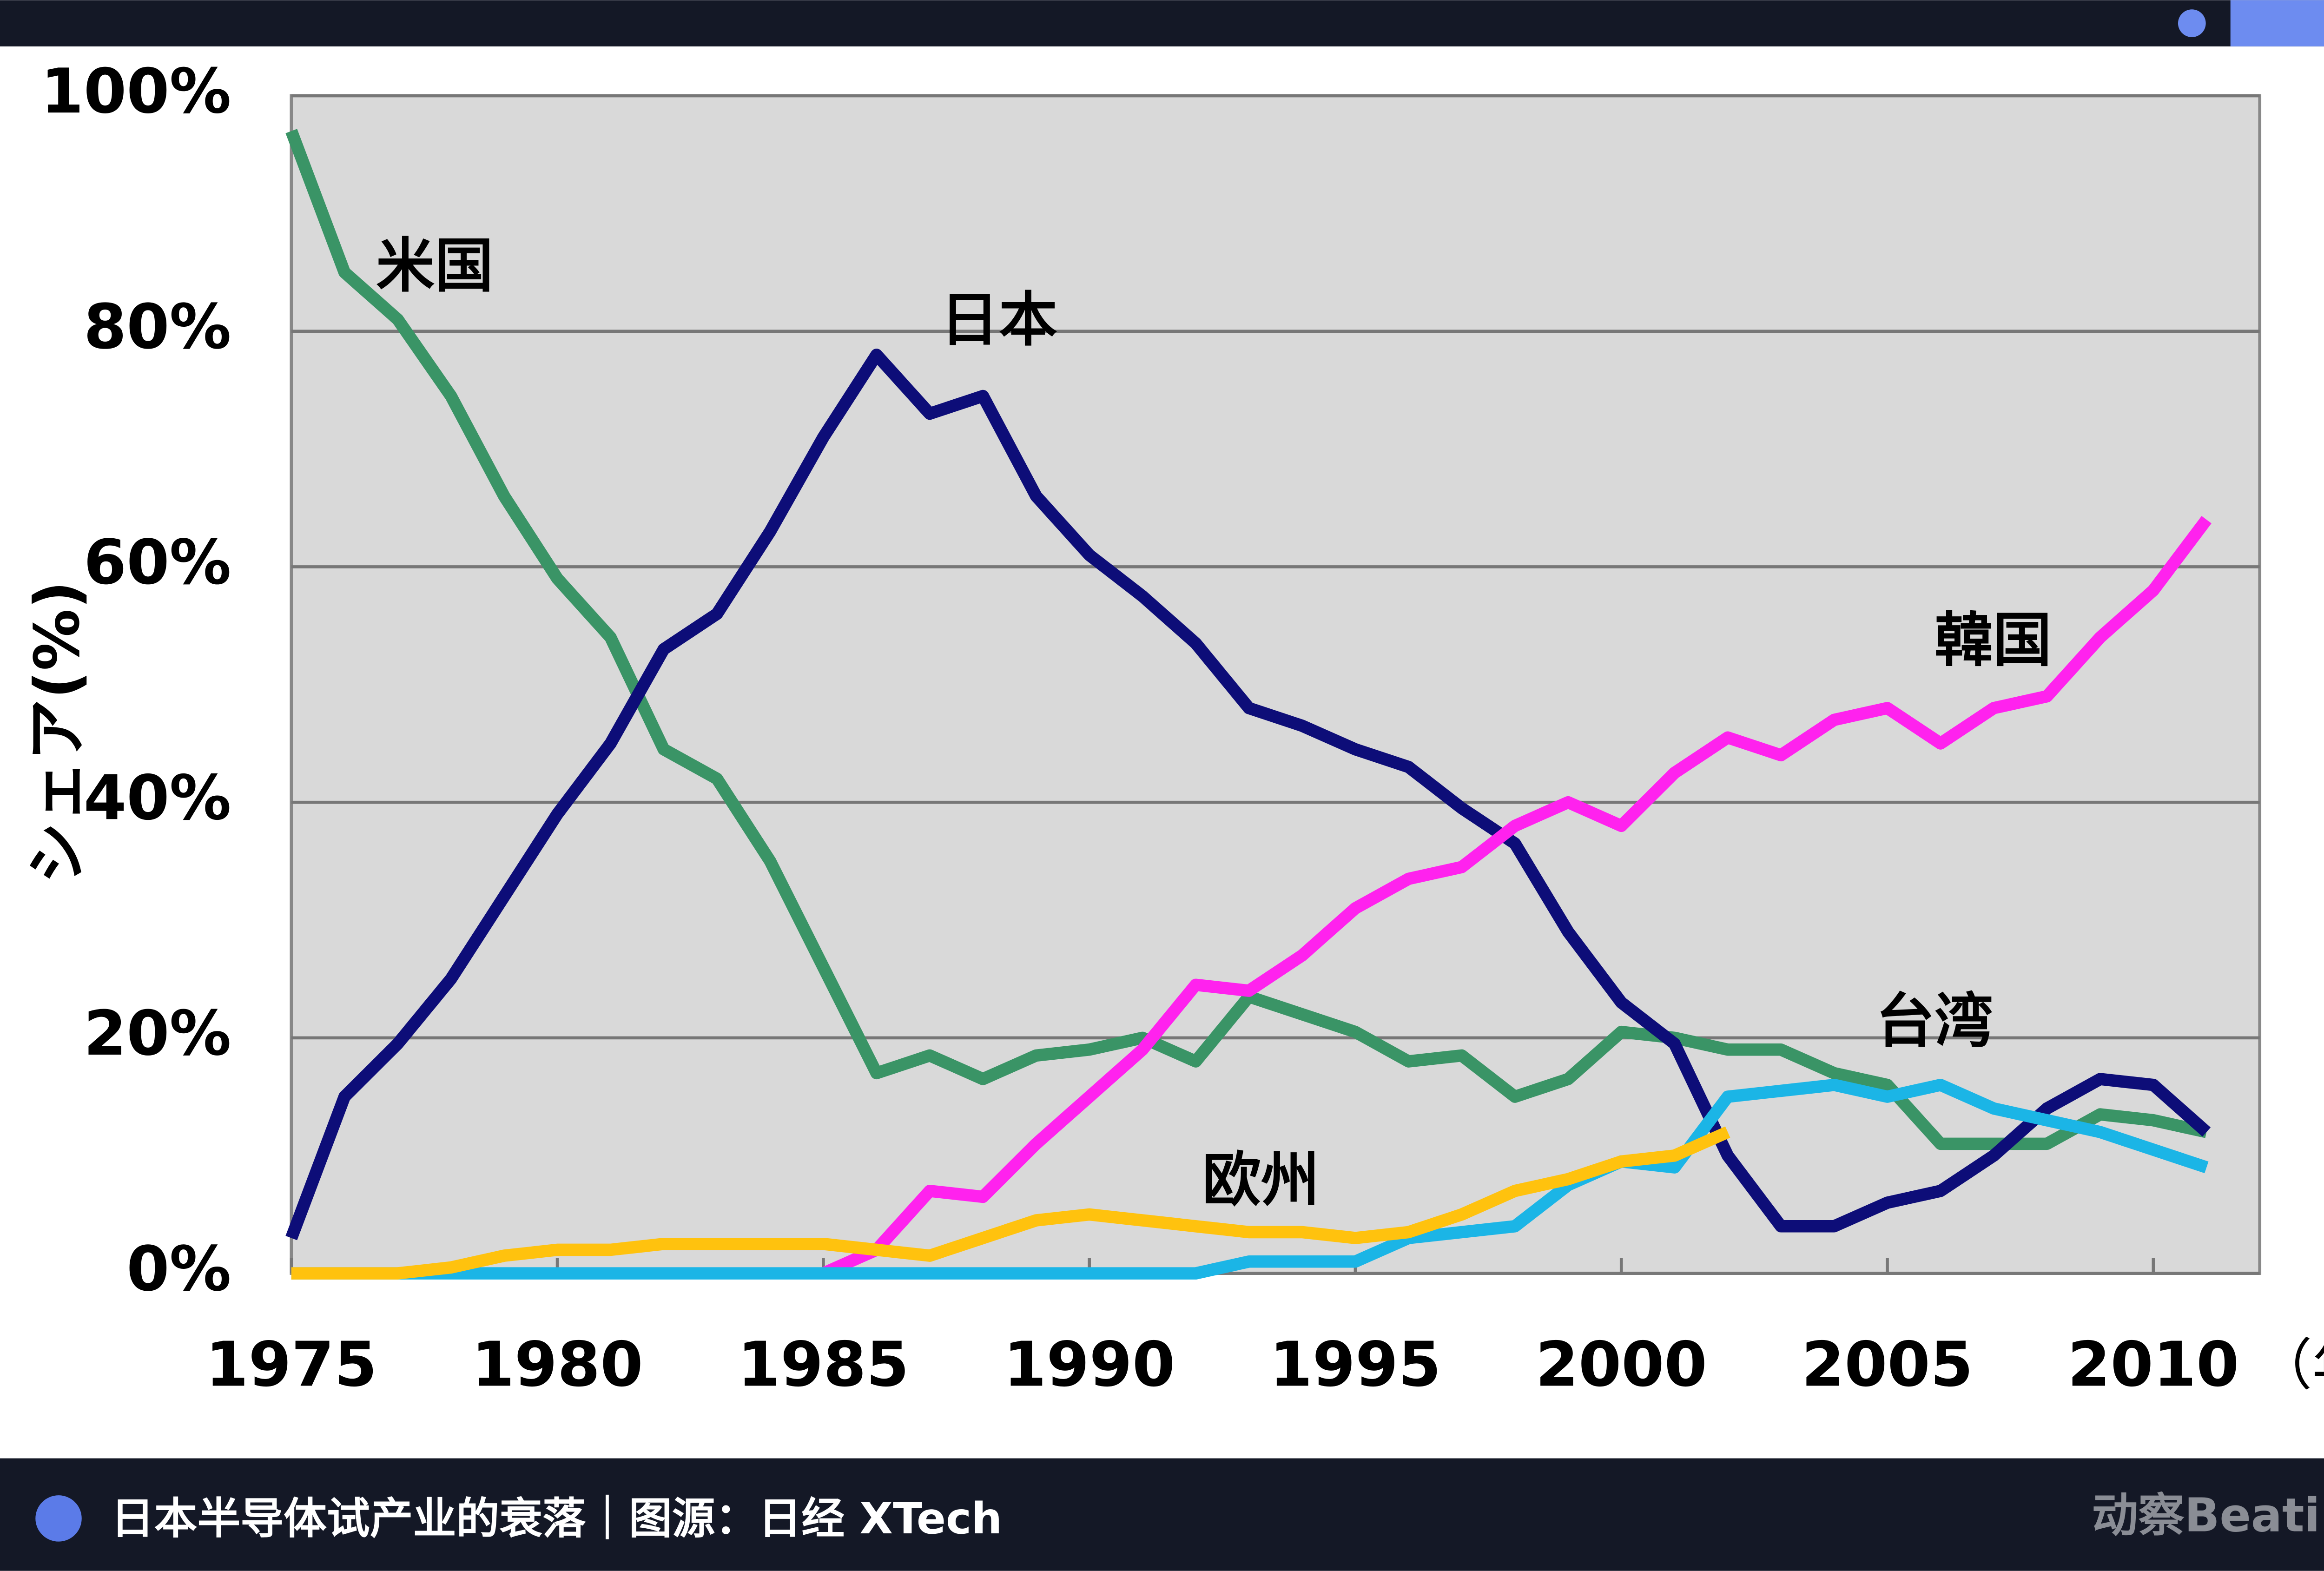 The height and width of the screenshot is (1571, 2324). Describe the element at coordinates (1993, 640) in the screenshot. I see `series-label: 韓国` at that location.